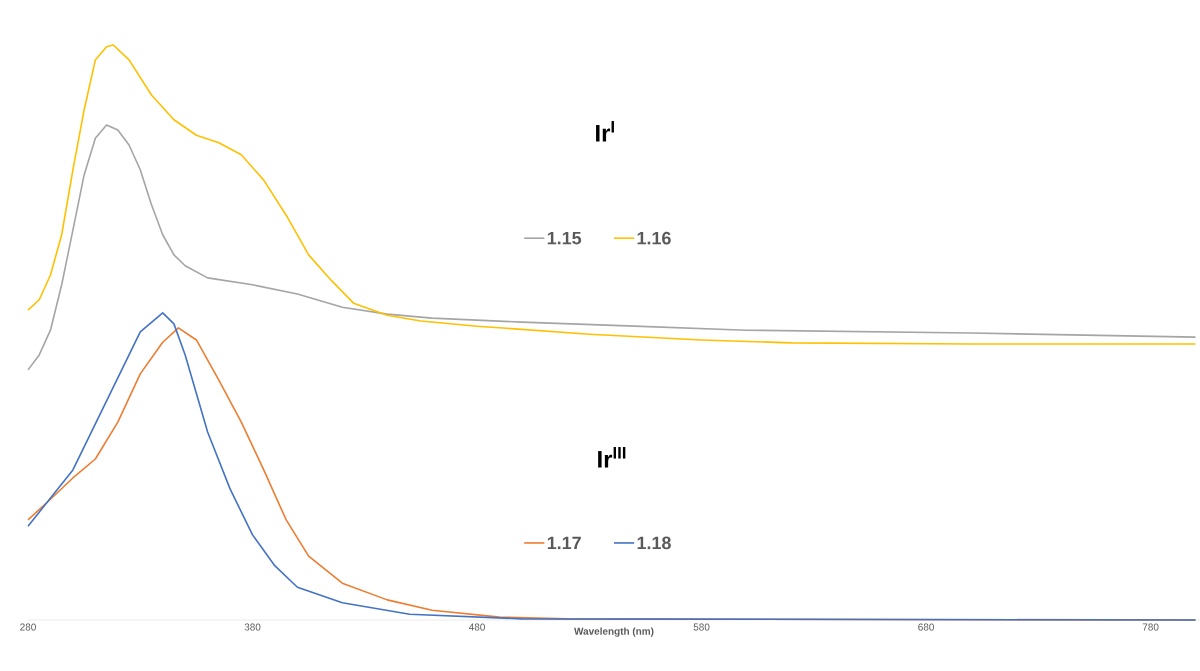  What do you see at coordinates (28, 627) in the screenshot?
I see `x-tick-label: 280` at bounding box center [28, 627].